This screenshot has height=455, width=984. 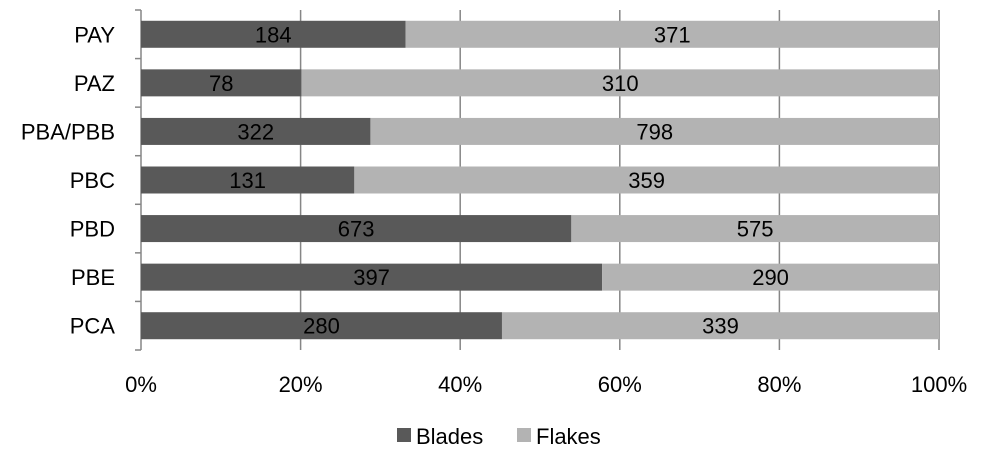 I want to click on bar-blades-pca, so click(x=321, y=326).